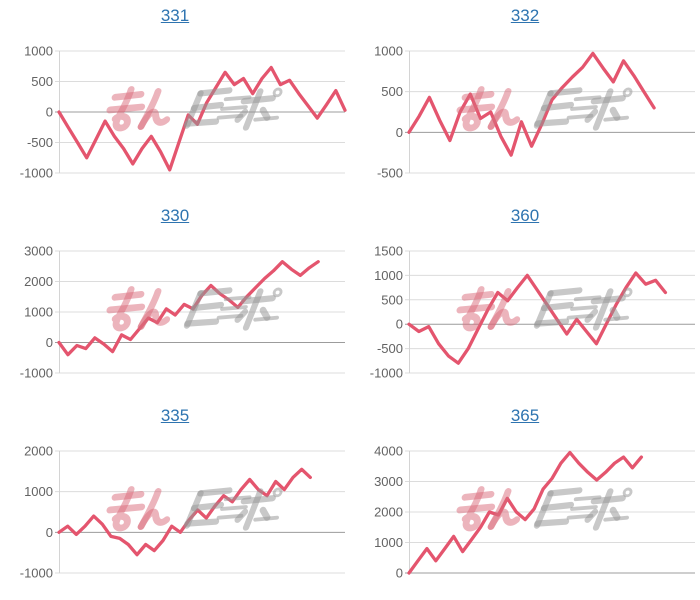 The height and width of the screenshot is (600, 700). I want to click on y-tick-label: 4000, so click(388, 451).